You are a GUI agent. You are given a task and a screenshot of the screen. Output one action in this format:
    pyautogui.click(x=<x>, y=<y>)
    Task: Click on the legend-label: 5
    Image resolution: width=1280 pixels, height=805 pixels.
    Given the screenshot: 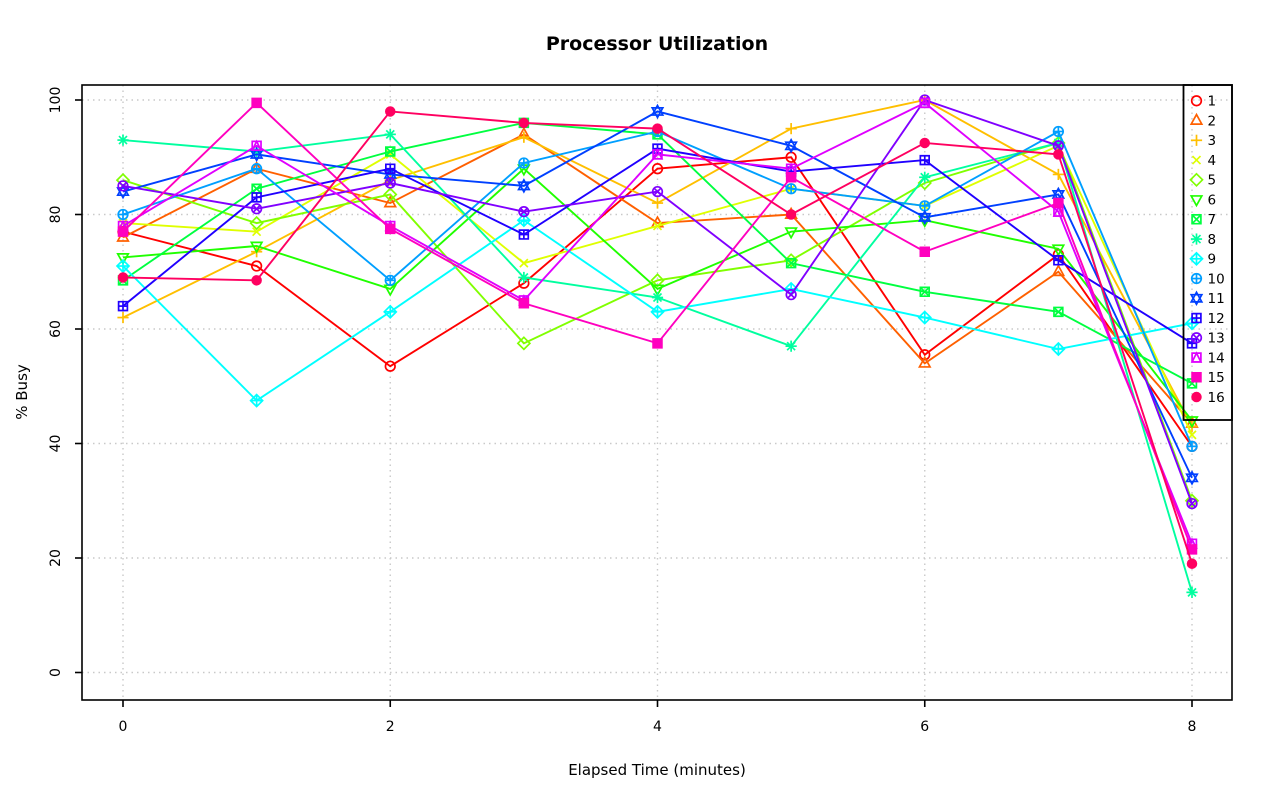 What is the action you would take?
    pyautogui.click(x=1212, y=181)
    